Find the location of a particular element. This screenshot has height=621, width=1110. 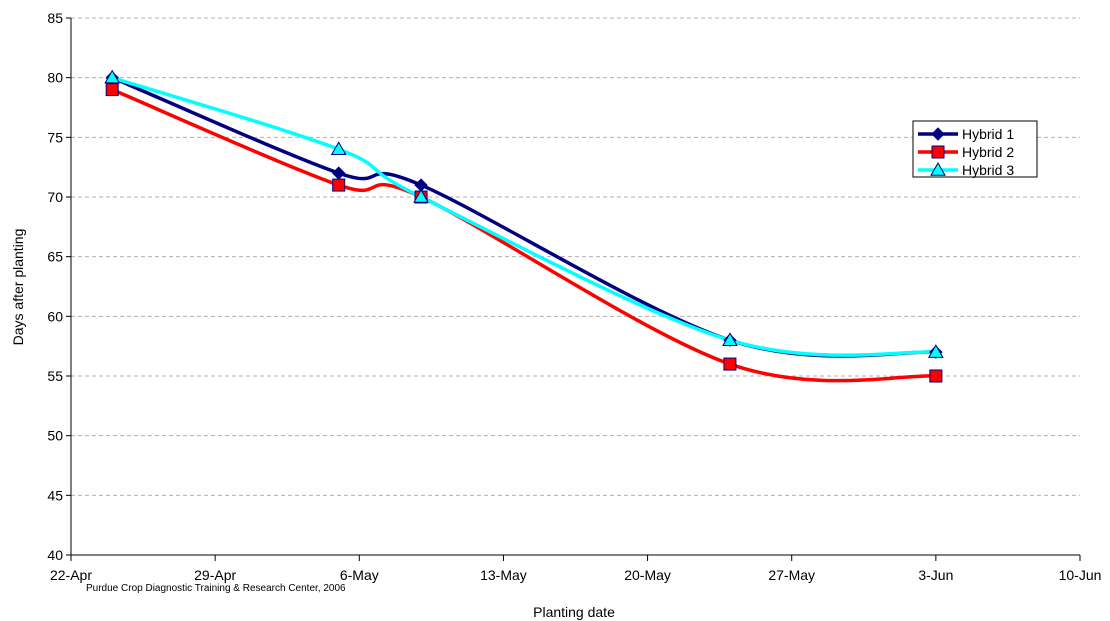

y-axis-title: Days after planting is located at coordinates (18, 287).